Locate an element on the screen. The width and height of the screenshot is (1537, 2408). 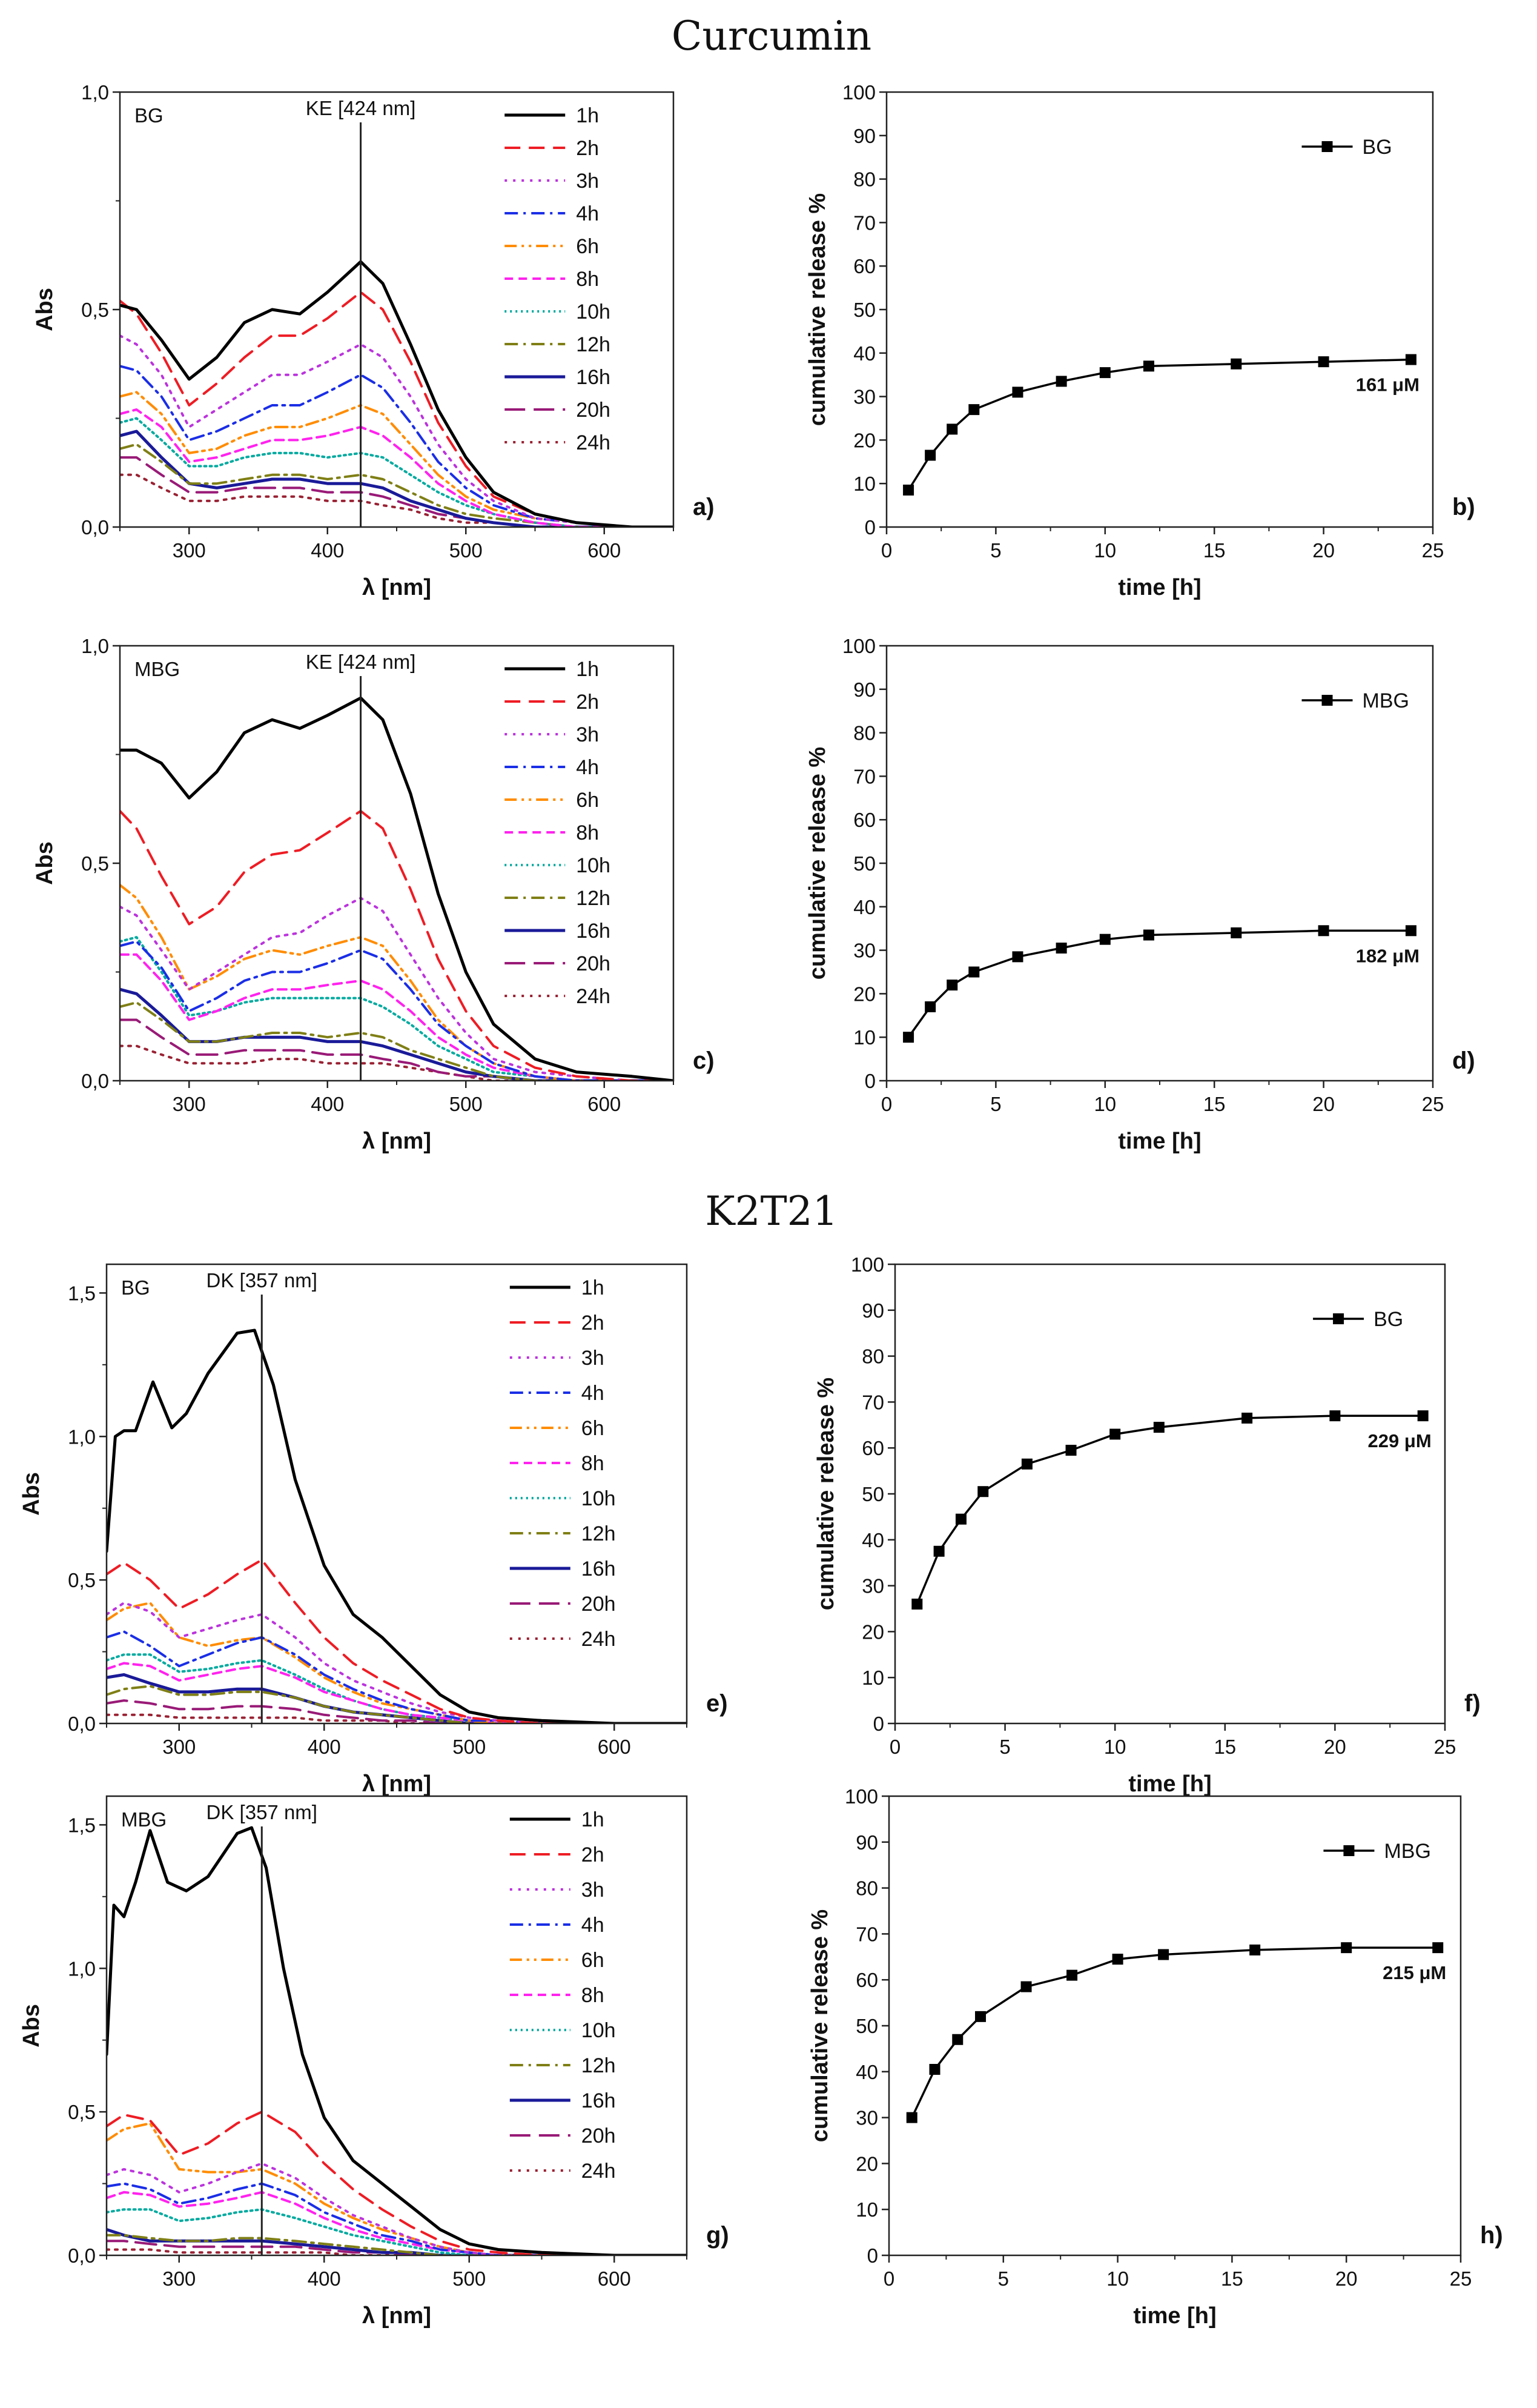
legend-label: MBG is located at coordinates (1407, 1851).